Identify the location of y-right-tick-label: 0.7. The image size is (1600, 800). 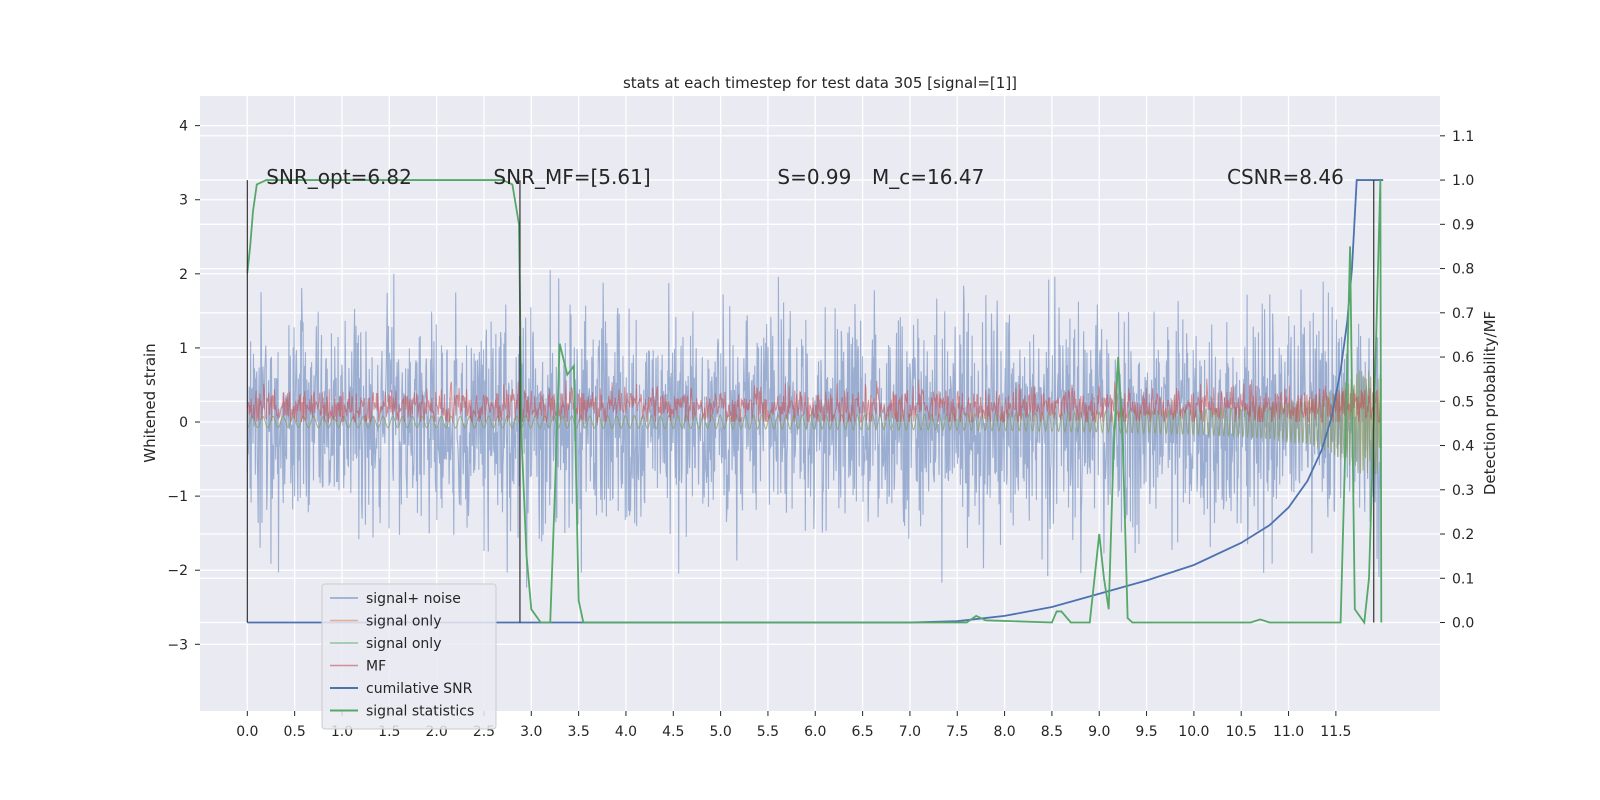
(1463, 314).